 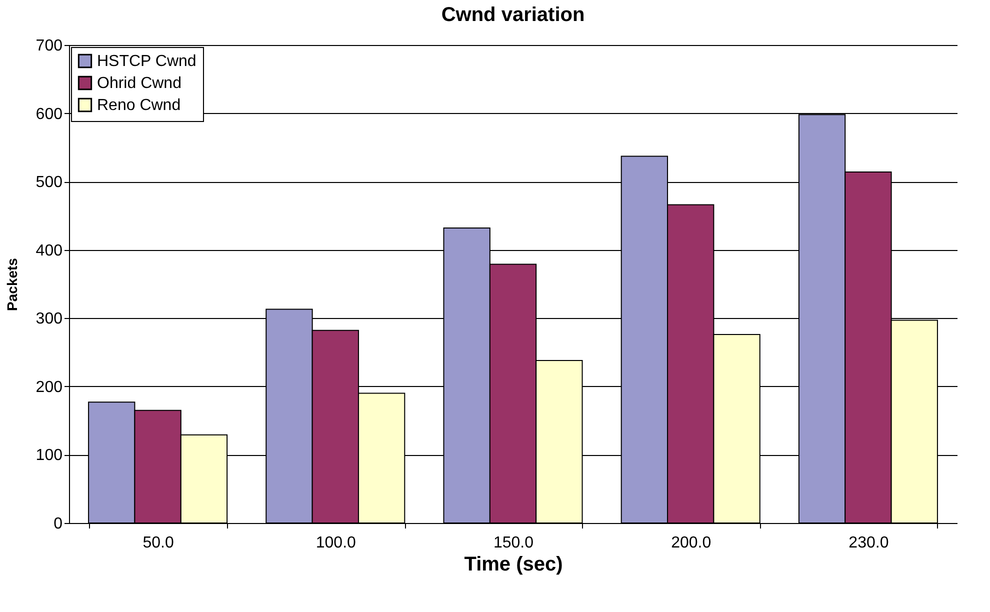 What do you see at coordinates (49, 387) in the screenshot?
I see `y-tick-label: 200` at bounding box center [49, 387].